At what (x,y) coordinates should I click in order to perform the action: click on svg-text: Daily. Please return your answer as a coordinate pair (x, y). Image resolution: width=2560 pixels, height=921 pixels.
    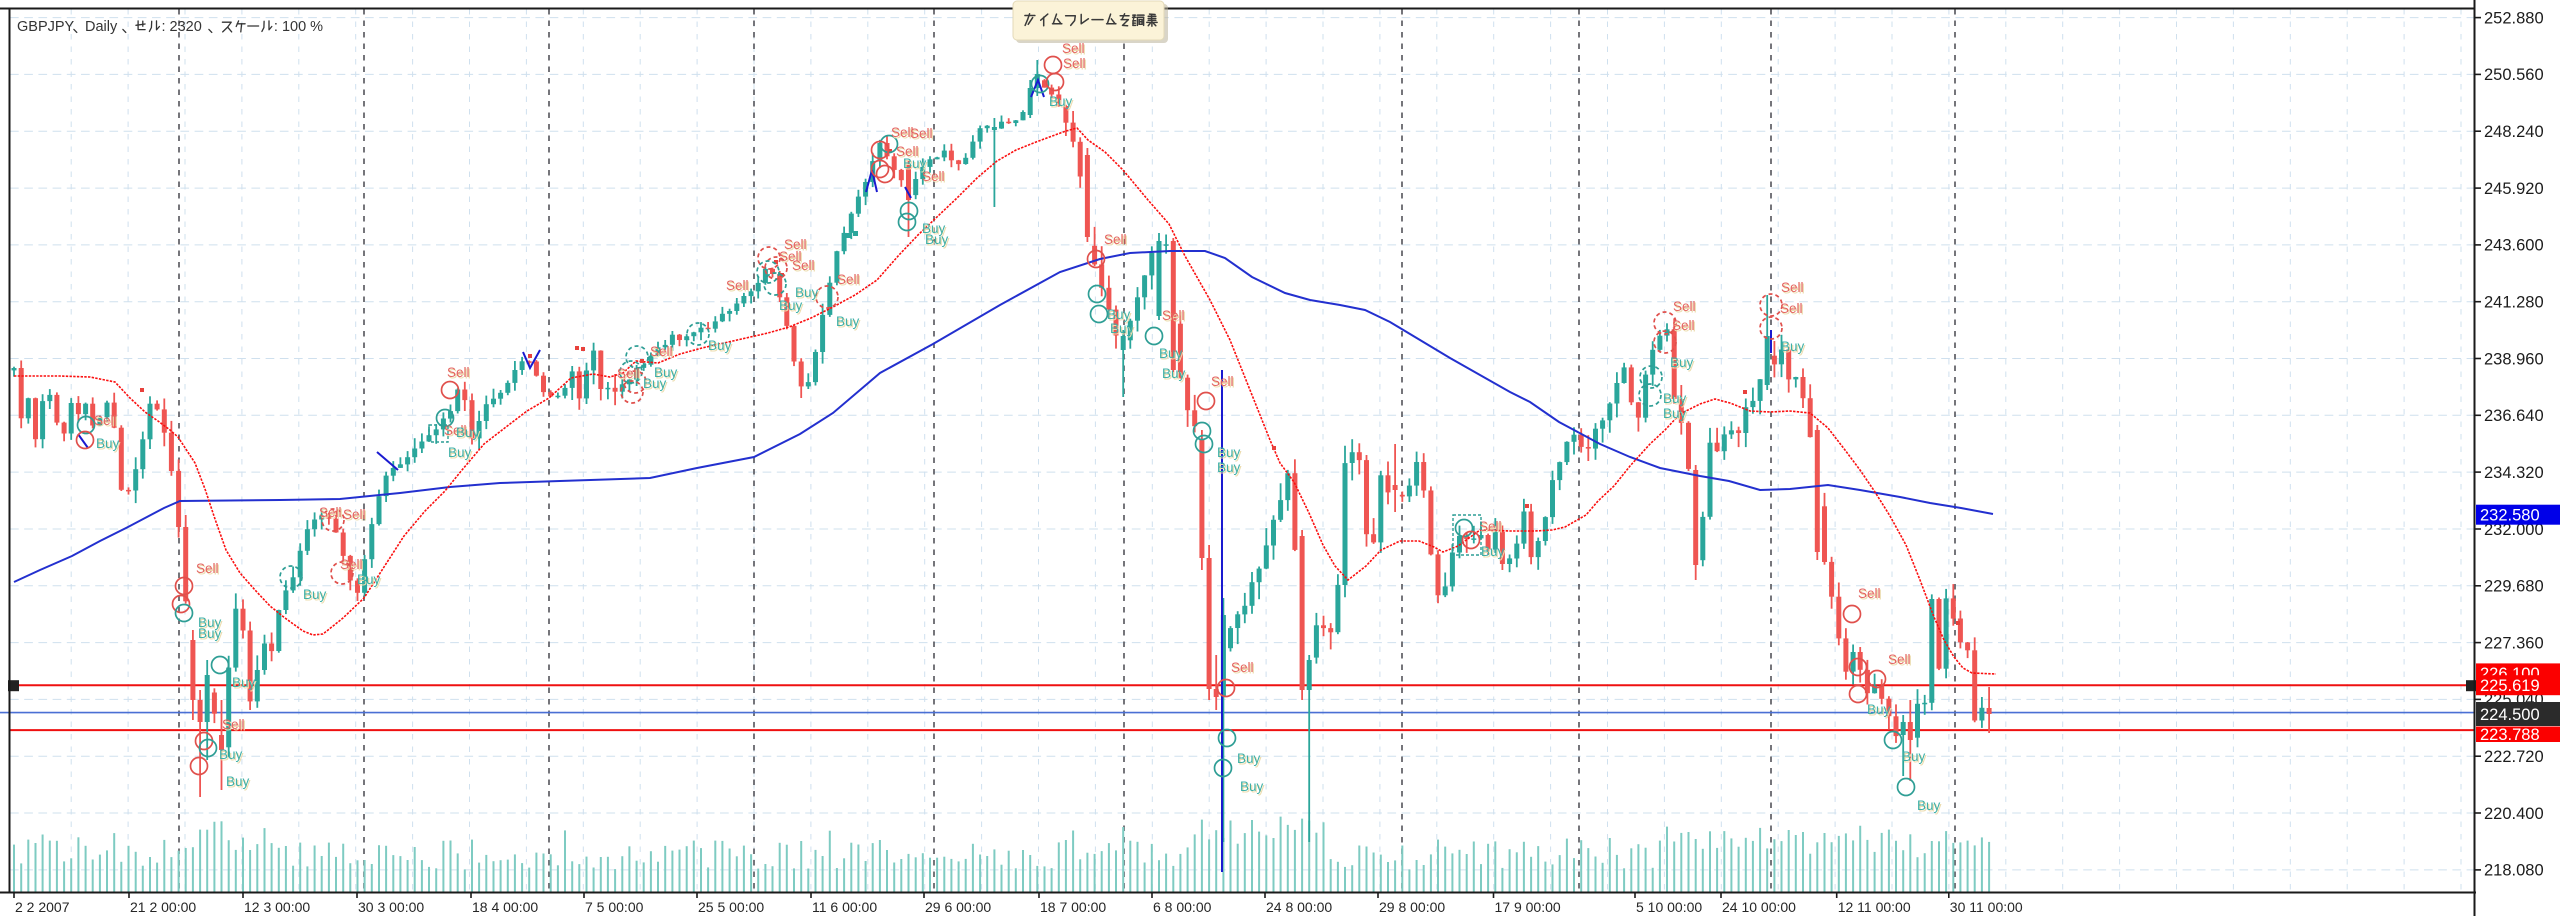
    Looking at the image, I should click on (101, 27).